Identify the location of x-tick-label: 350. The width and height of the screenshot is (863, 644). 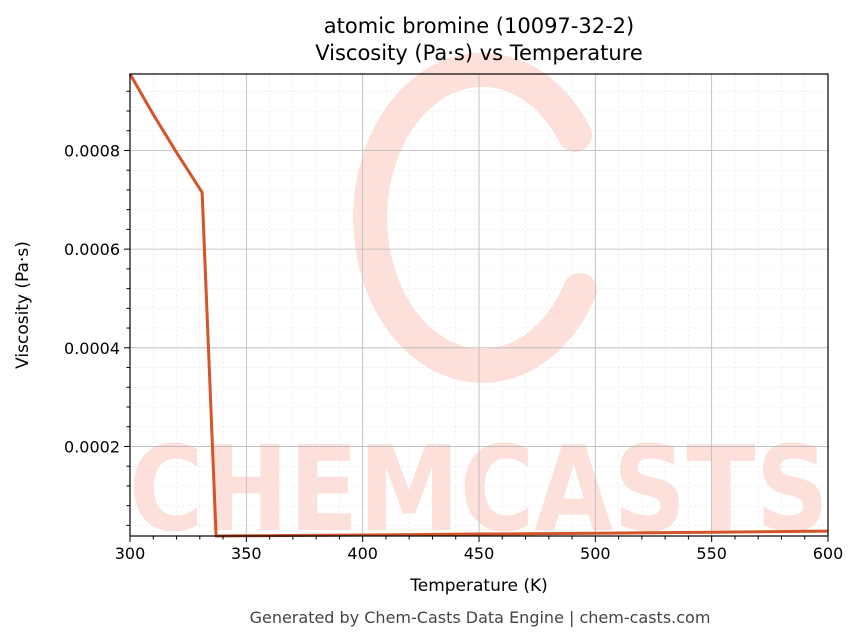
(246, 553).